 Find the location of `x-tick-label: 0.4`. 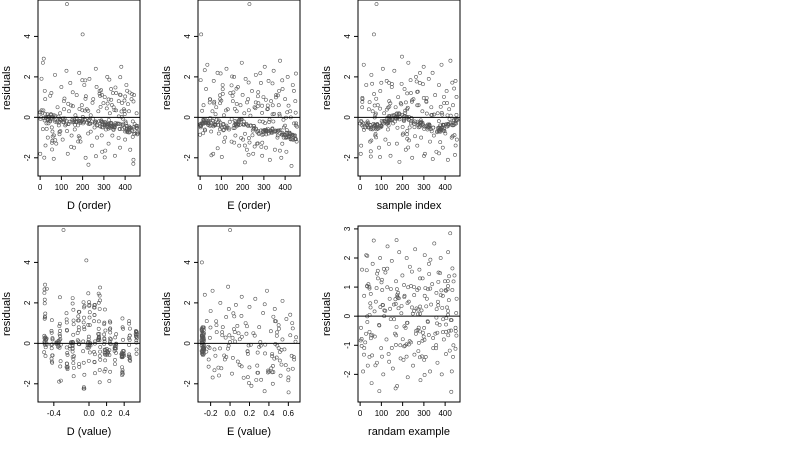

x-tick-label: 0.4 is located at coordinates (269, 413).